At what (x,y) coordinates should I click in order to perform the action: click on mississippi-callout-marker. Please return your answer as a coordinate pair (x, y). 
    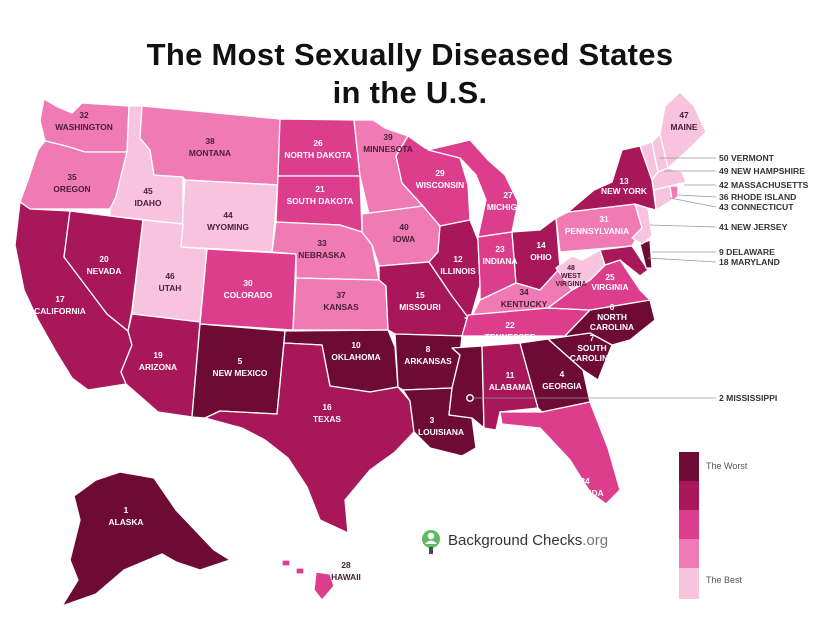
    Looking at the image, I should click on (470, 398).